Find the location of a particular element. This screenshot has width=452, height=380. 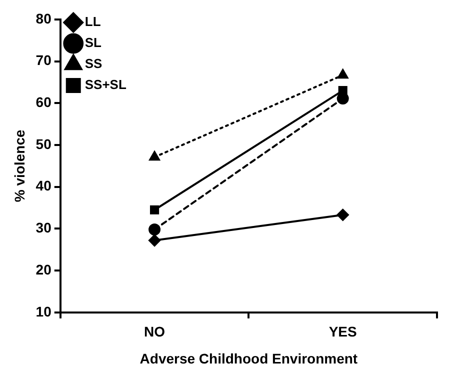

y-axis-title: % violence is located at coordinates (19, 166).